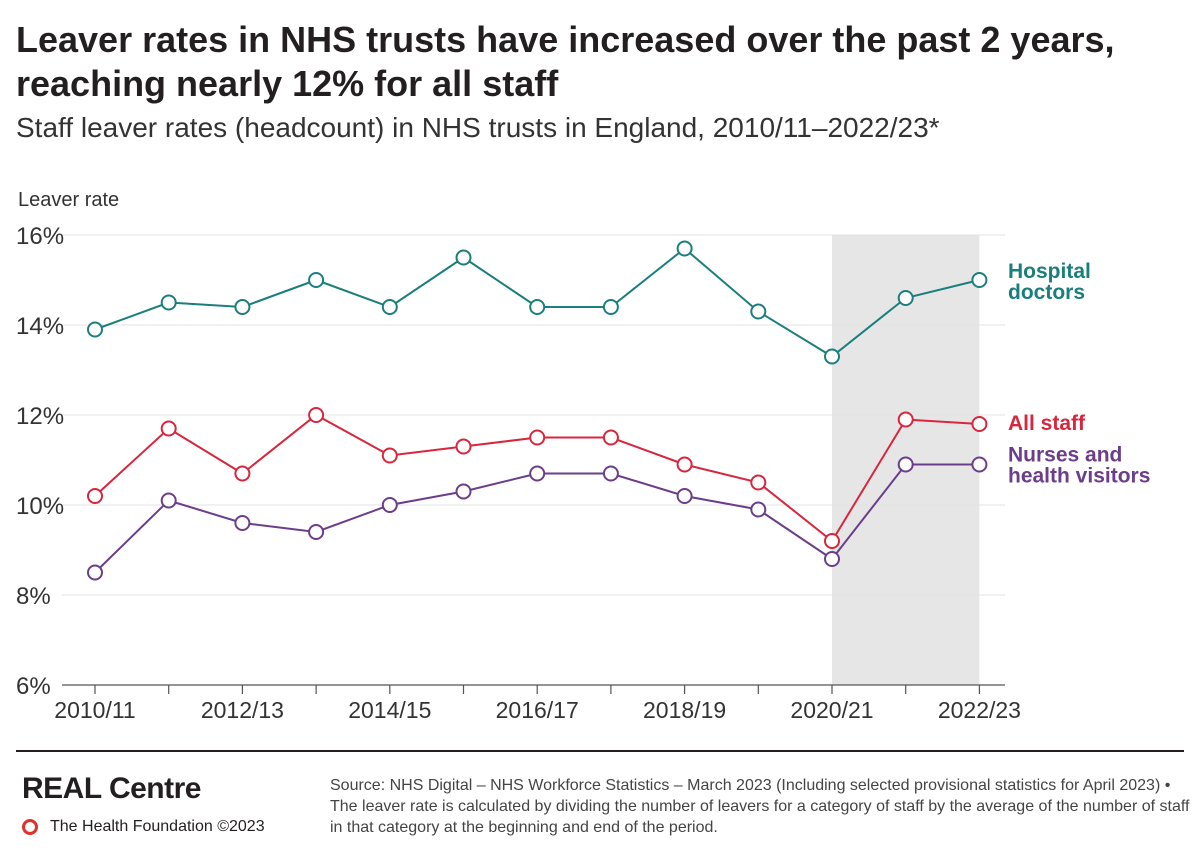  What do you see at coordinates (68, 200) in the screenshot?
I see `y-axis-label: Leaver rate` at bounding box center [68, 200].